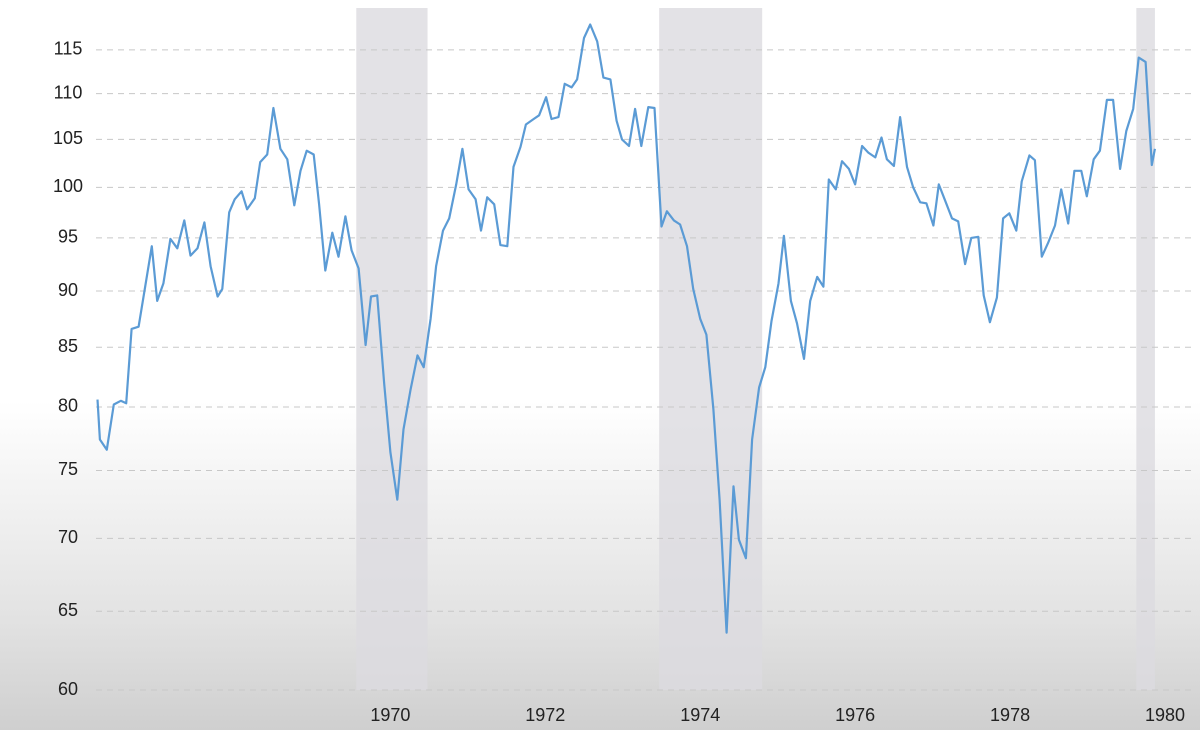 This screenshot has width=1200, height=730. I want to click on x-tick-label: 1974, so click(700, 715).